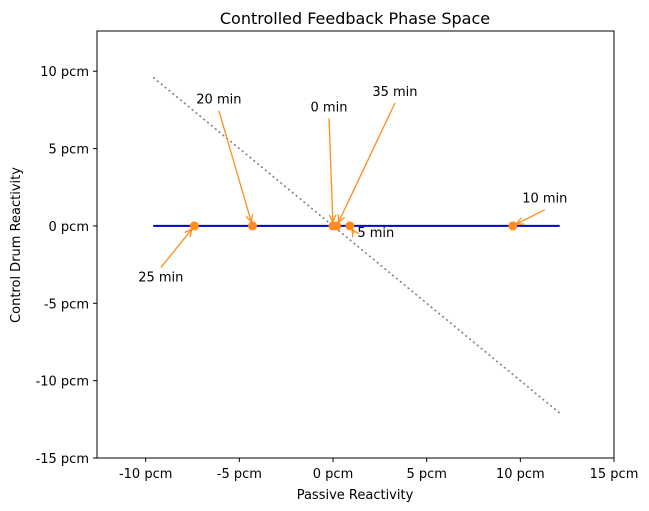 This screenshot has height=511, width=649. I want to click on x-axis-label: Passive Reactivity, so click(355, 495).